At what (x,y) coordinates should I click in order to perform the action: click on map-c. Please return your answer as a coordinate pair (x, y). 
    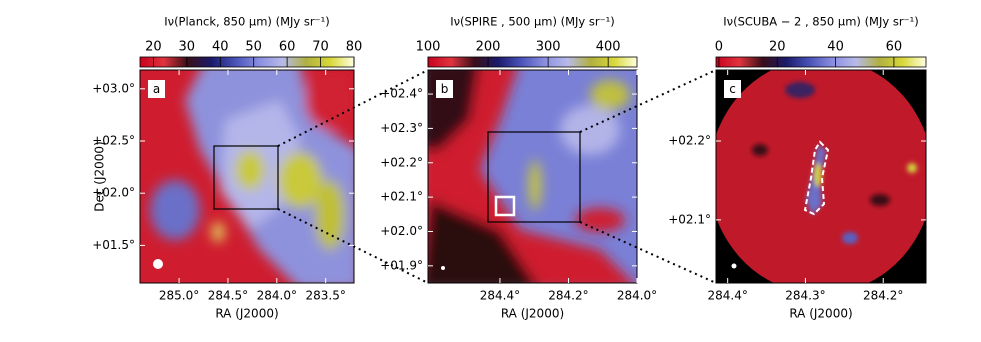
    Looking at the image, I should click on (821, 176).